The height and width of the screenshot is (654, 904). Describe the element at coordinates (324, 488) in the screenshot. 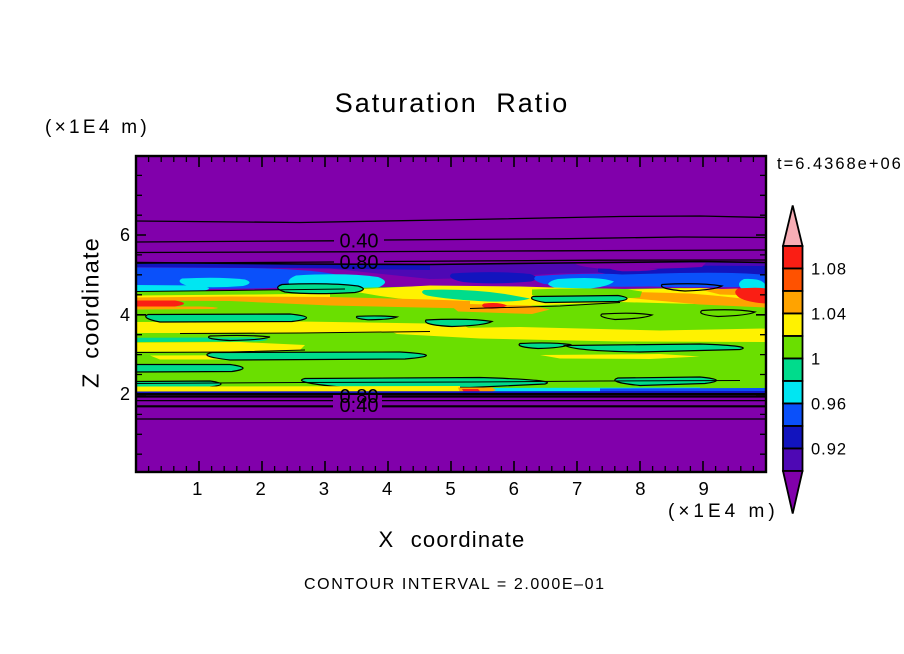

I see `svg-text: 3` at that location.